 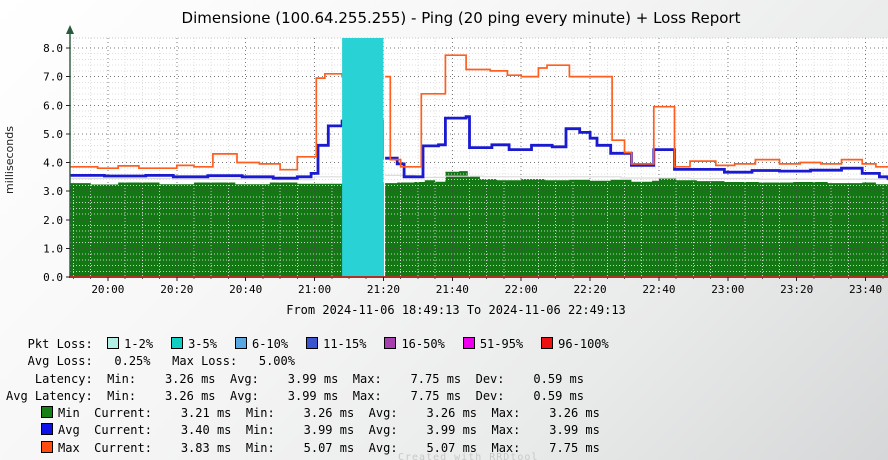 I want to click on watermark: Created with RRDtool, so click(x=468, y=456).